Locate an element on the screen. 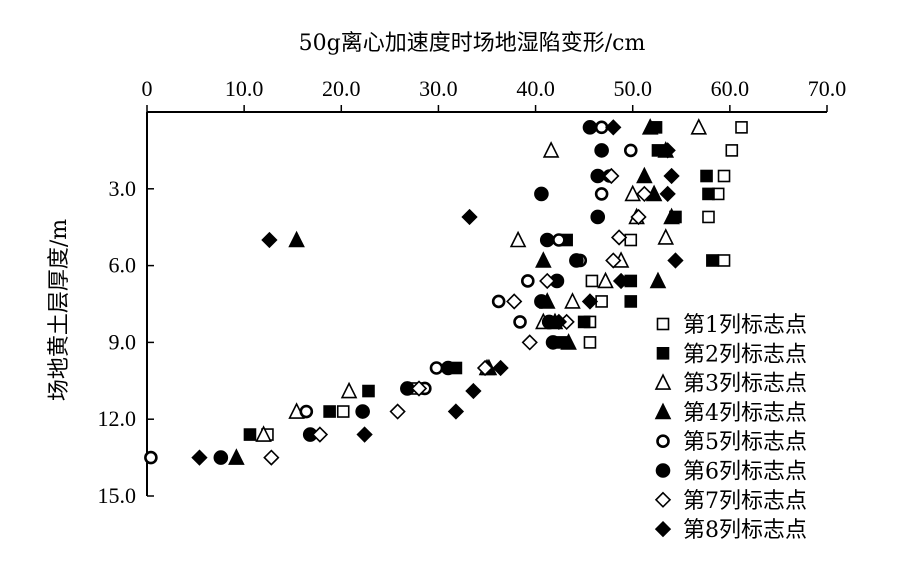 This screenshot has width=898, height=563. y-tick-label: 3.0 is located at coordinates (123, 188).